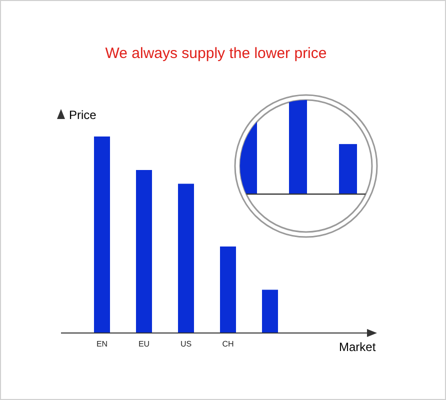 This screenshot has height=400, width=446. Describe the element at coordinates (216, 53) in the screenshot. I see `chart-title: We always supply the lower price` at that location.